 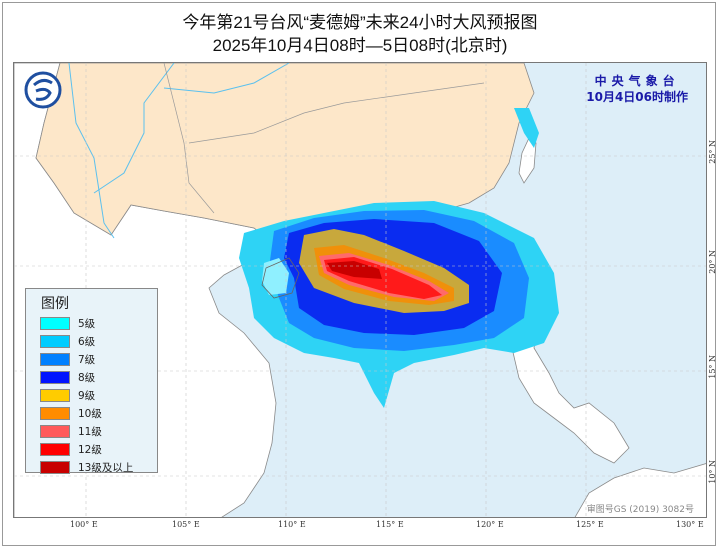 I want to click on map-title: 今年第21号台风“麦德姆”未来24小时大风预报图, so click(x=360, y=22).